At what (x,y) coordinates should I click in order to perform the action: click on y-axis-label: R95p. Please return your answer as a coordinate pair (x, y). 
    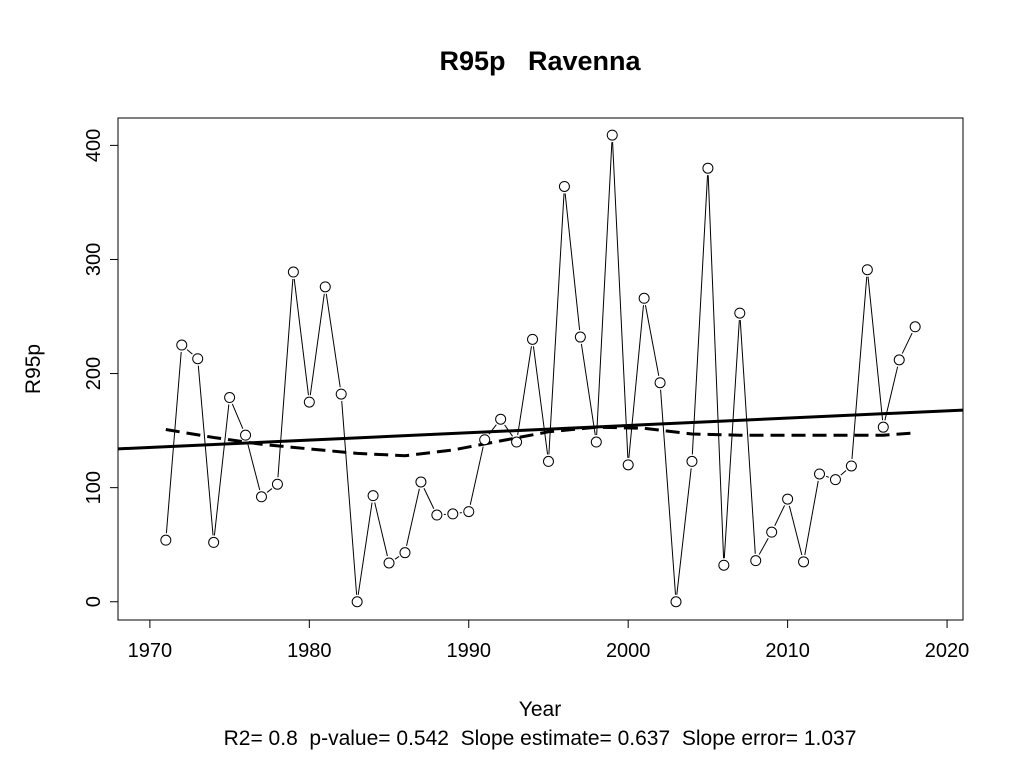
    Looking at the image, I should click on (33, 369).